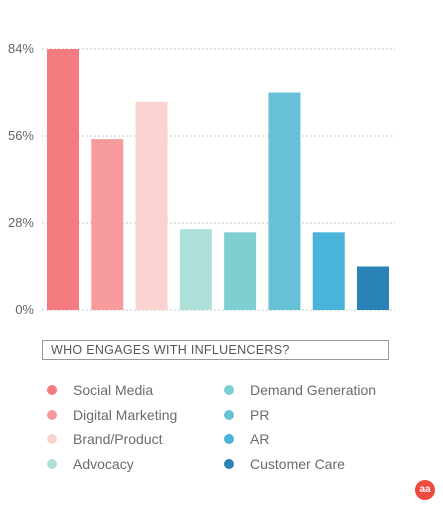 The image size is (443, 507). What do you see at coordinates (107, 224) in the screenshot?
I see `bar-digital-marketing` at bounding box center [107, 224].